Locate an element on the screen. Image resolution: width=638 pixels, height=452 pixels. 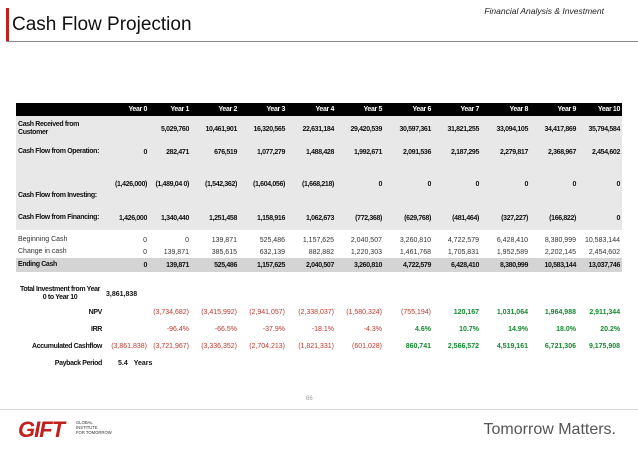
table-cell: -66.5% is located at coordinates (225, 329).